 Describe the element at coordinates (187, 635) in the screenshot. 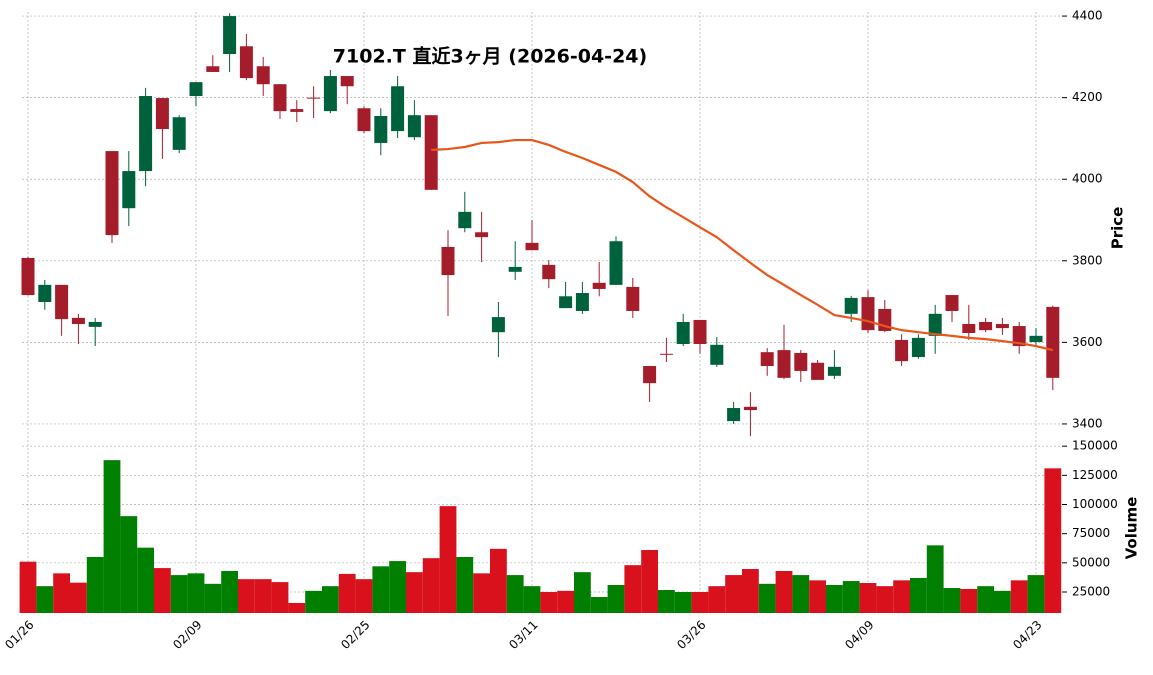

I see `x-tick-label: 02/09` at that location.